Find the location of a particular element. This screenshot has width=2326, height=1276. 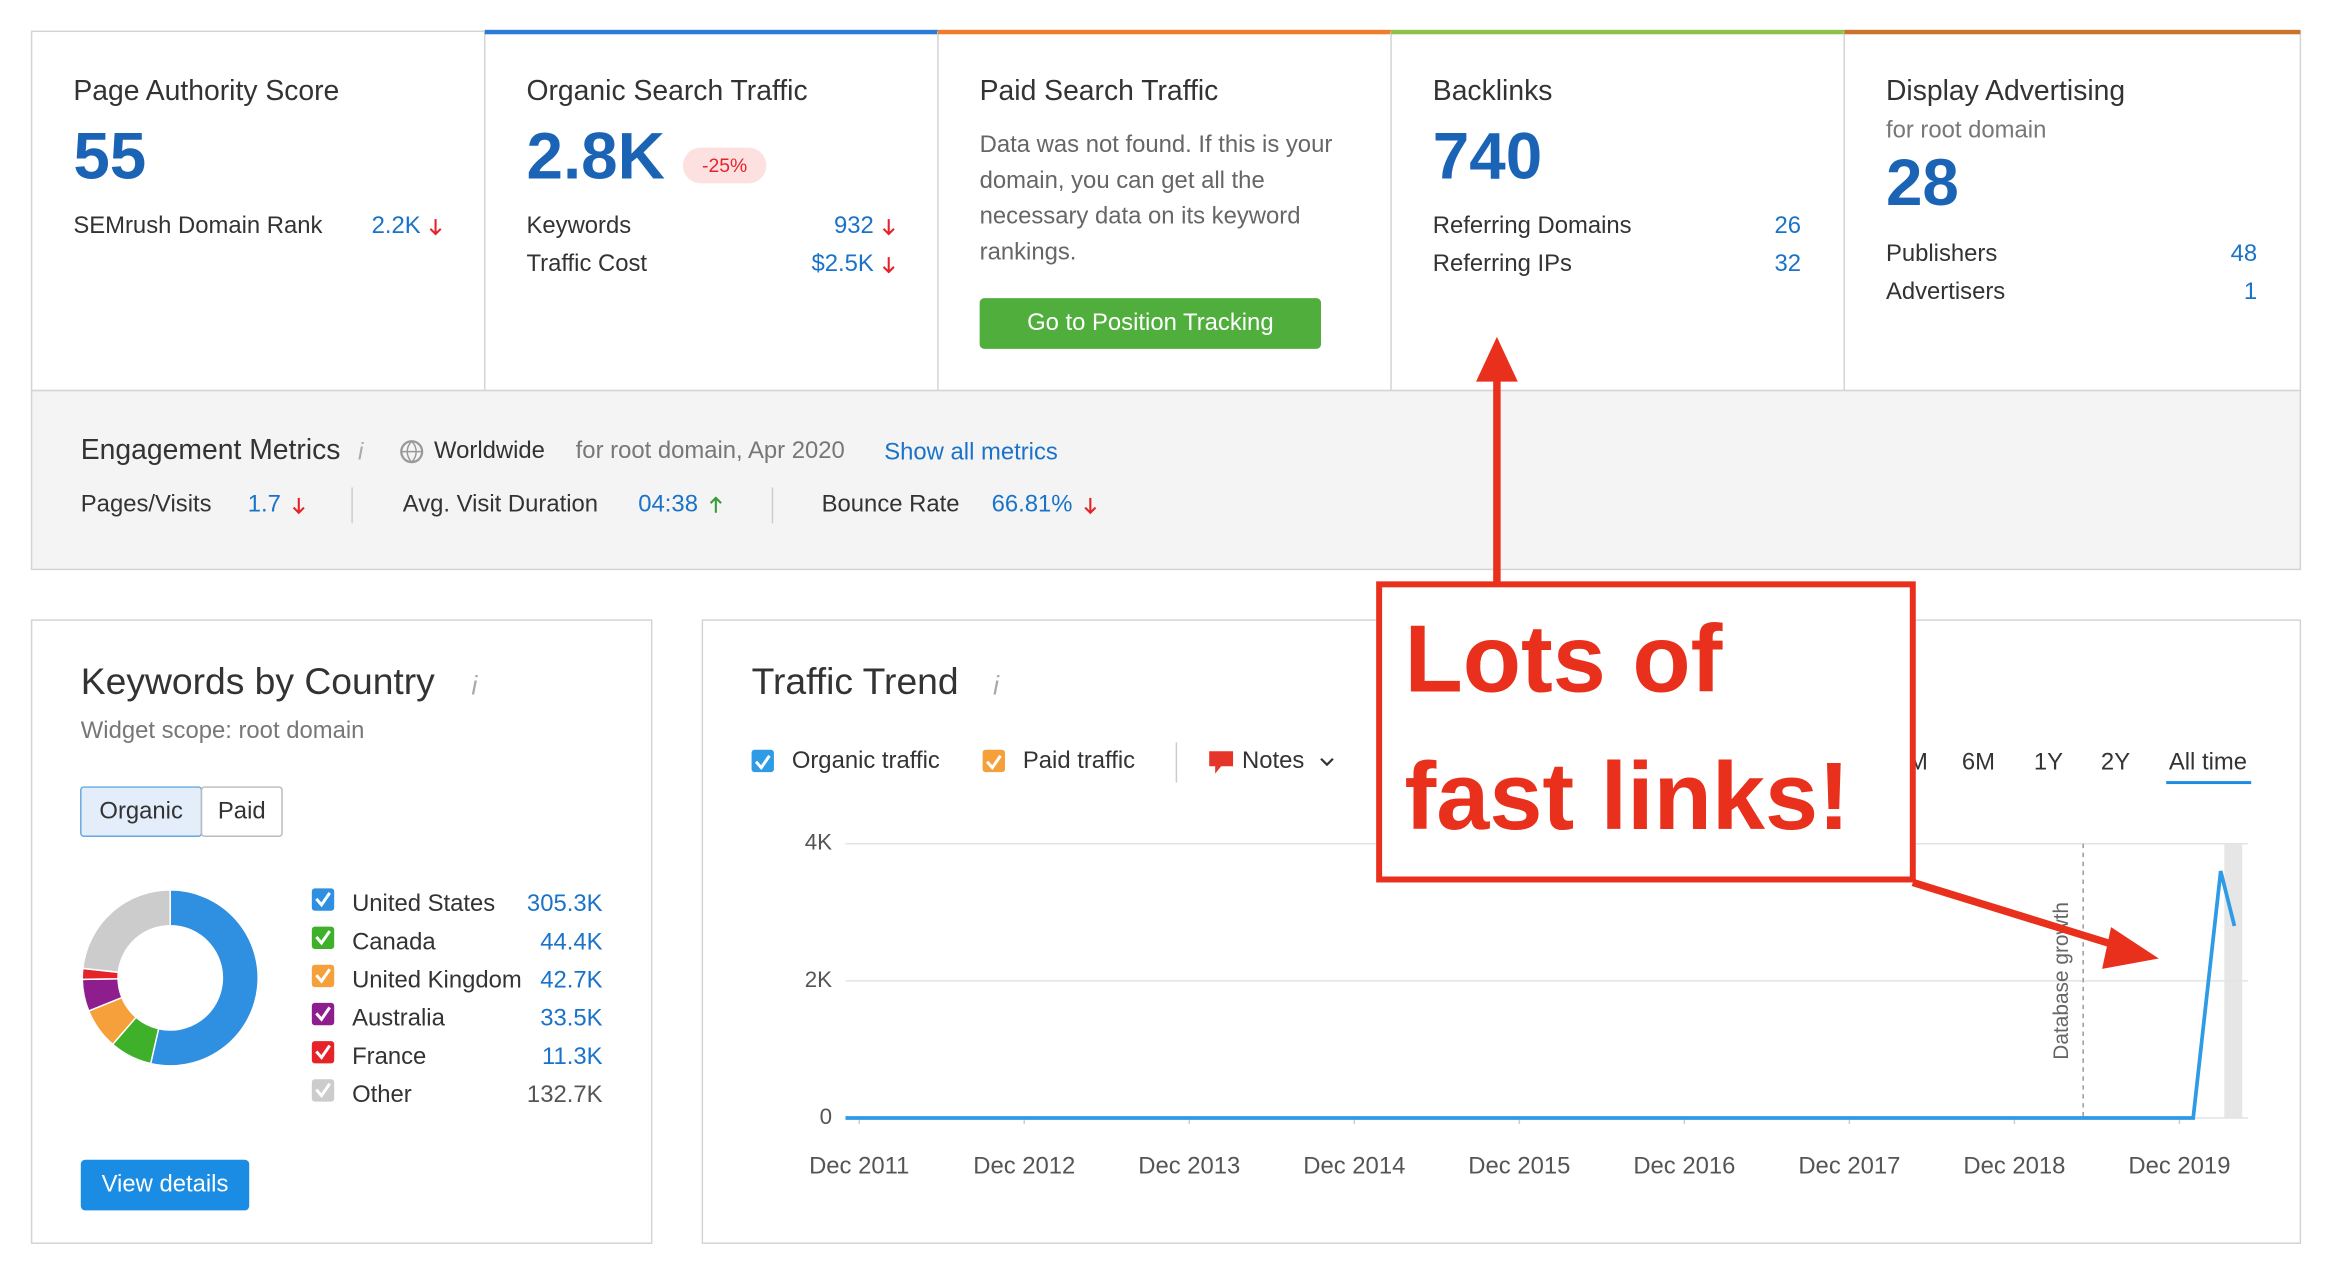

callout-arrowhead is located at coordinates (2130, 948).